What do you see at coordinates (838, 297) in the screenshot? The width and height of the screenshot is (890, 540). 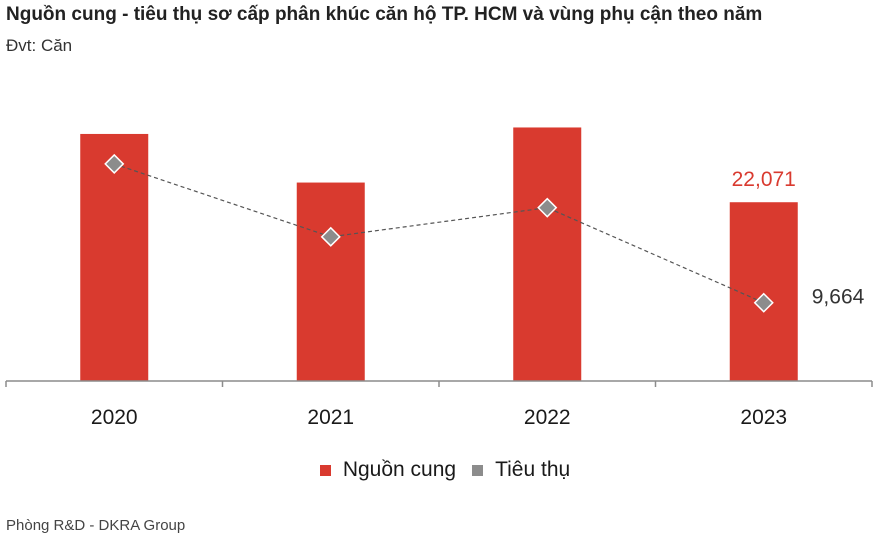 I see `consumption-label-2023: 9,664` at bounding box center [838, 297].